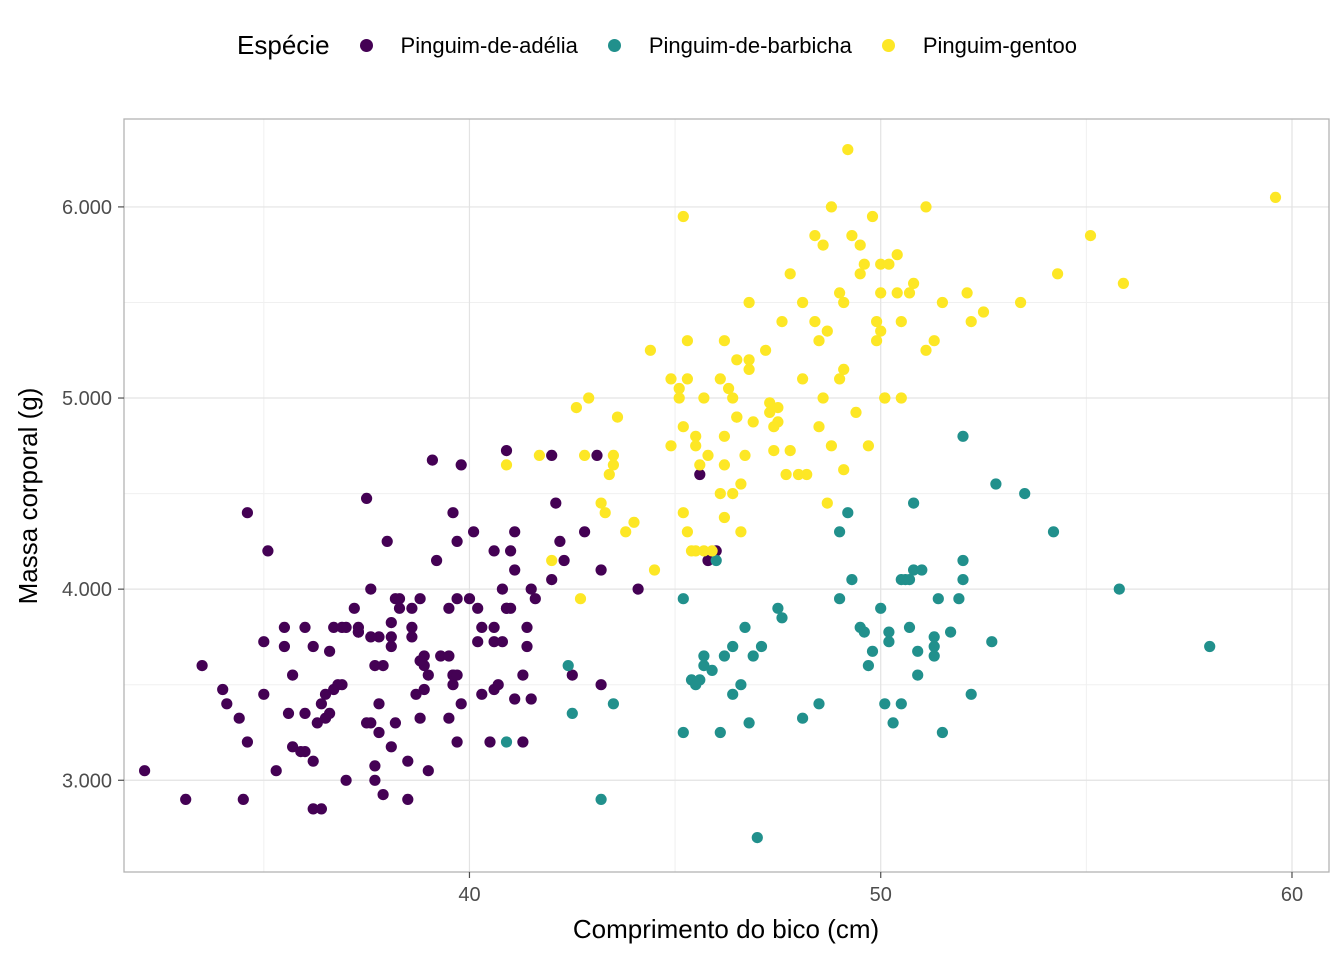  Describe the element at coordinates (28, 496) in the screenshot. I see `y-axis-title: Massa corporal (g)` at that location.